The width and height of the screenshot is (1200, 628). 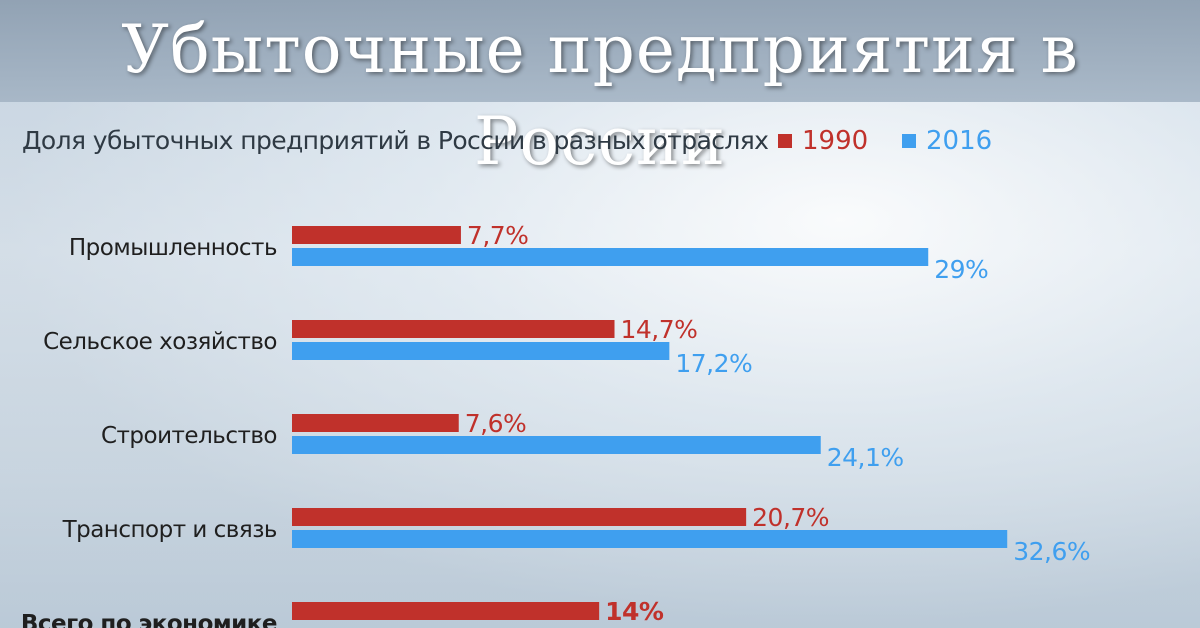 I want to click on legend-label-2016: 2016, so click(x=959, y=141).